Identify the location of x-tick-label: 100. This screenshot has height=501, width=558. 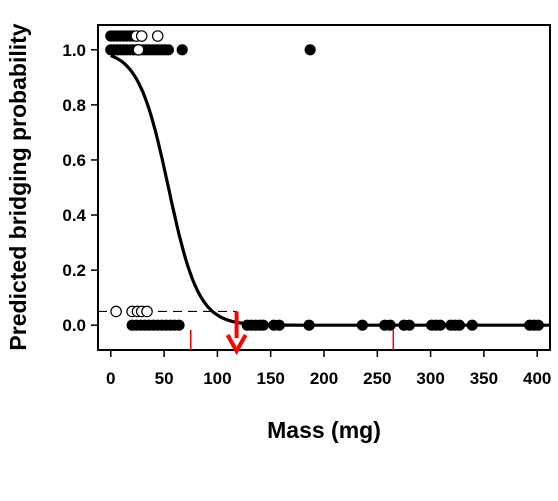
(217, 378).